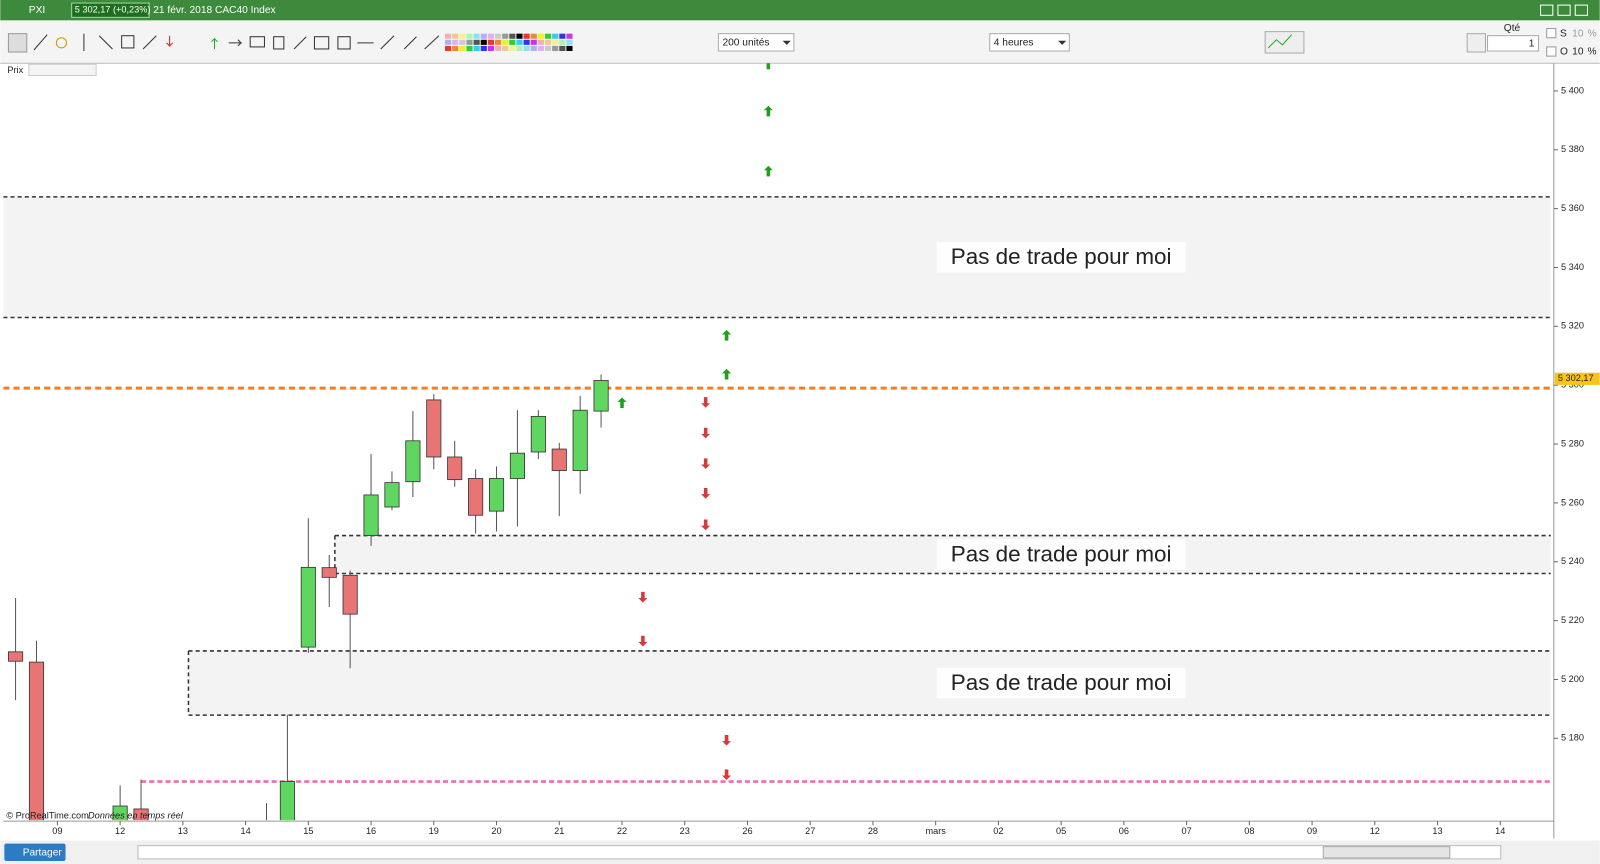  Describe the element at coordinates (1187, 831) in the screenshot. I see `x-tick-label: 07` at that location.